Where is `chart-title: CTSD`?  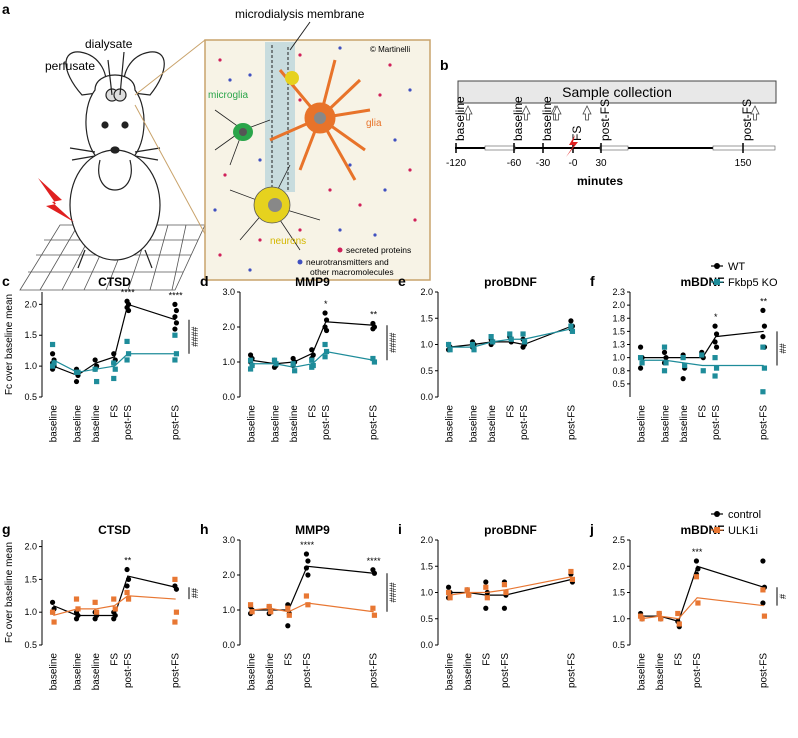
chart-title: CTSD is located at coordinates (114, 282).